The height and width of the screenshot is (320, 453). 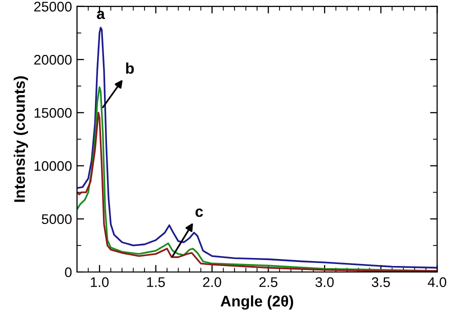 What do you see at coordinates (212, 282) in the screenshot?
I see `x-tick-label: 2.0` at bounding box center [212, 282].